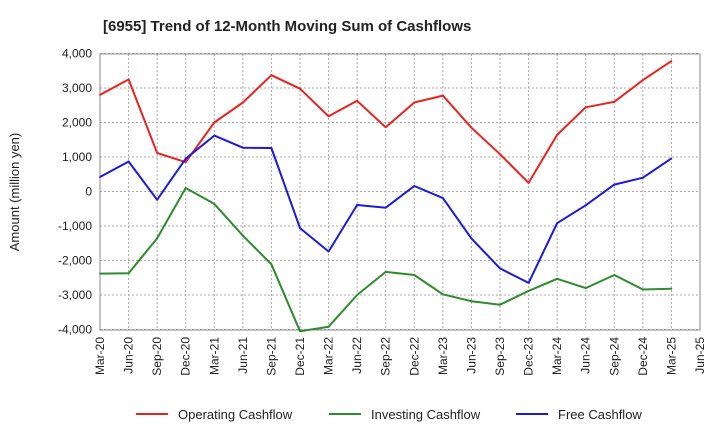  I want to click on x-tick-label: Mar-20, so click(100, 356).